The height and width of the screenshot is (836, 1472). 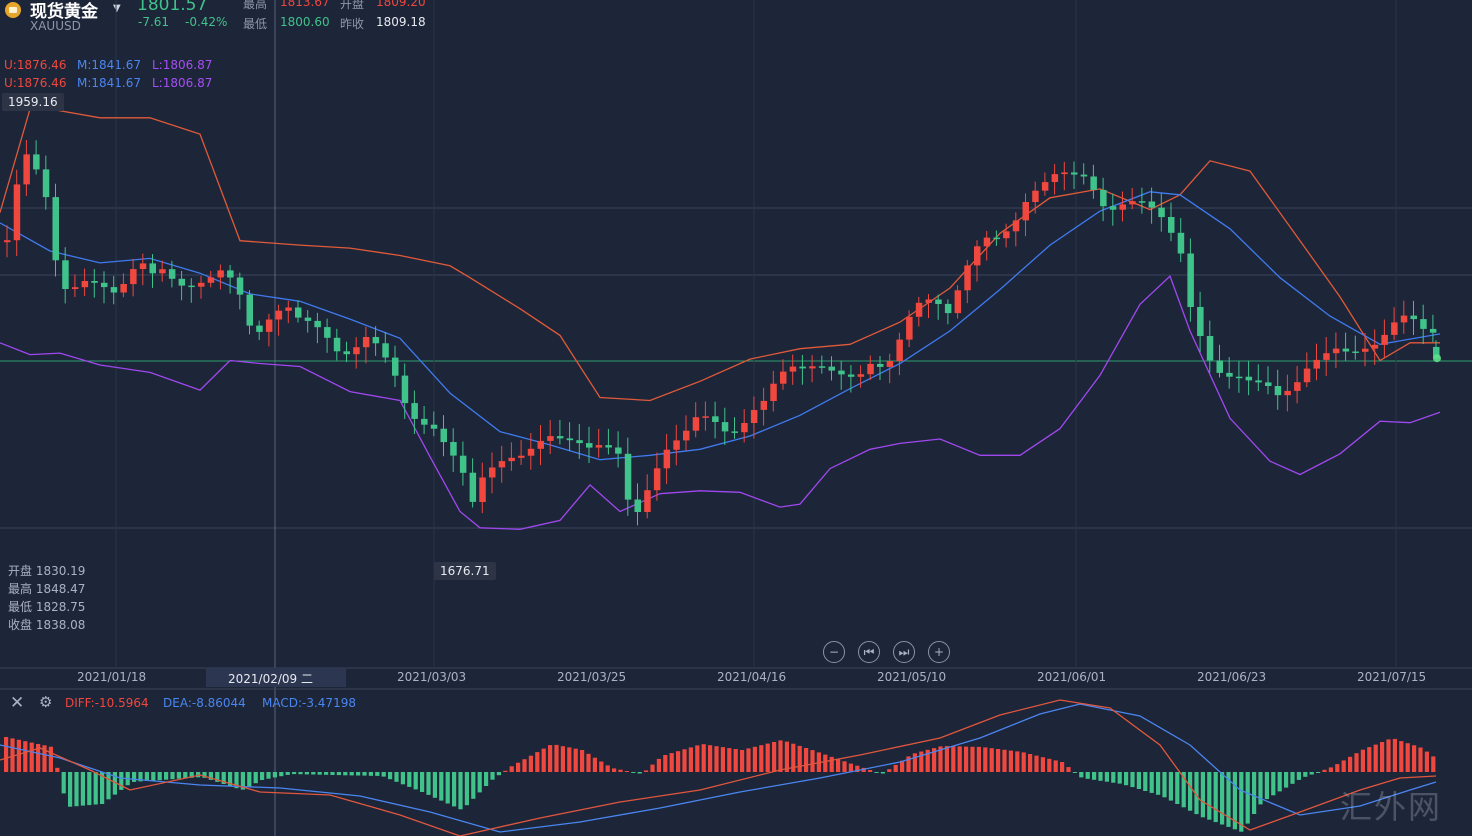 What do you see at coordinates (47, 571) in the screenshot?
I see `ohlc-open: 开盘 1830.19` at bounding box center [47, 571].